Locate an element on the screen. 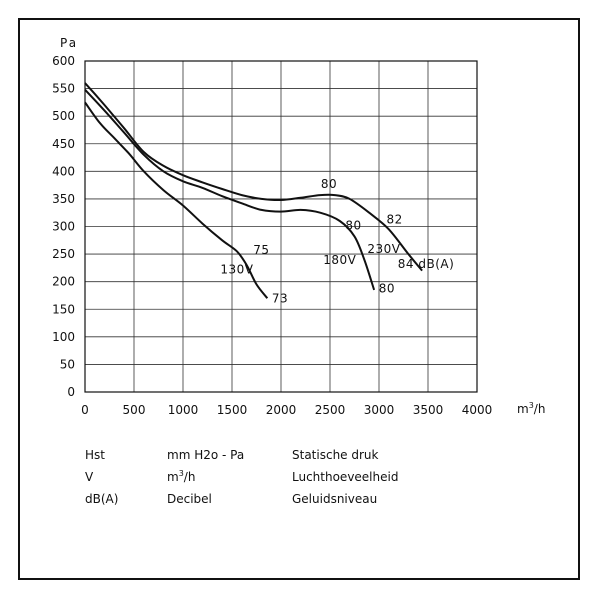  x-tick-label: 0 is located at coordinates (85, 410).